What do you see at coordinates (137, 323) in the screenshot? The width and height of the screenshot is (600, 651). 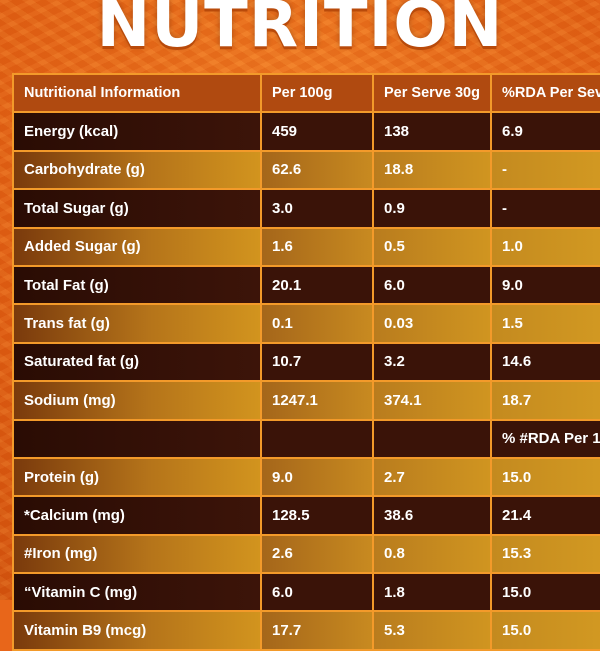 I see `cell-nutrient: Trans fat (g)` at bounding box center [137, 323].